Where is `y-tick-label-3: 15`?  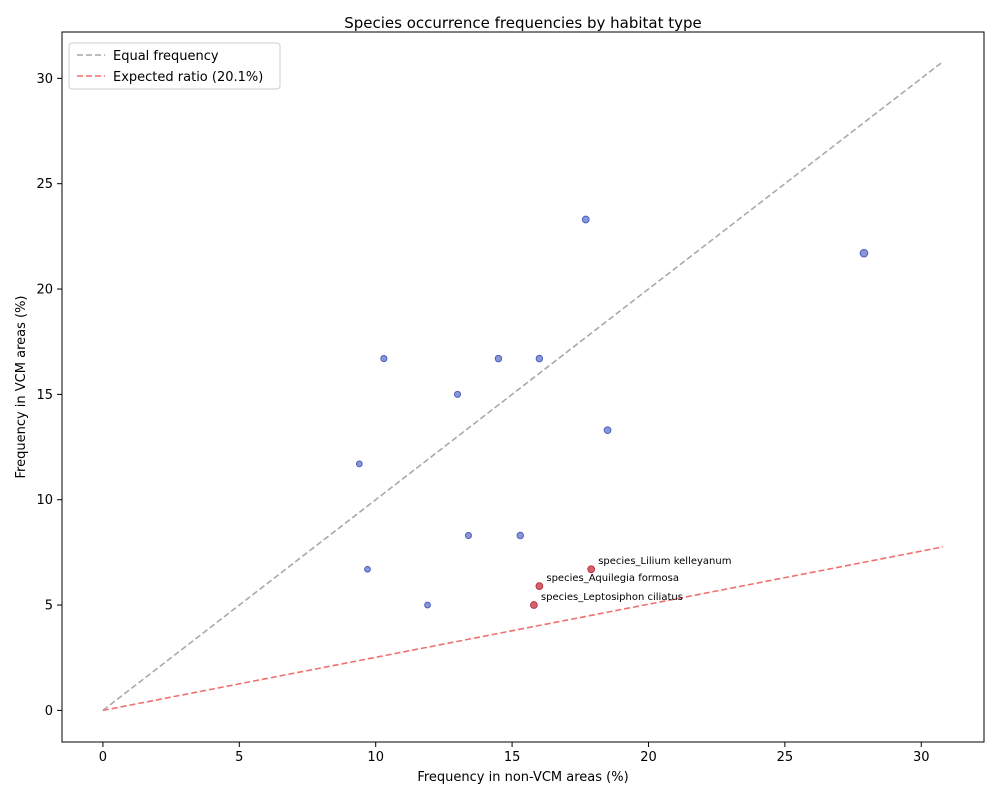 y-tick-label-3: 15 is located at coordinates (44, 395).